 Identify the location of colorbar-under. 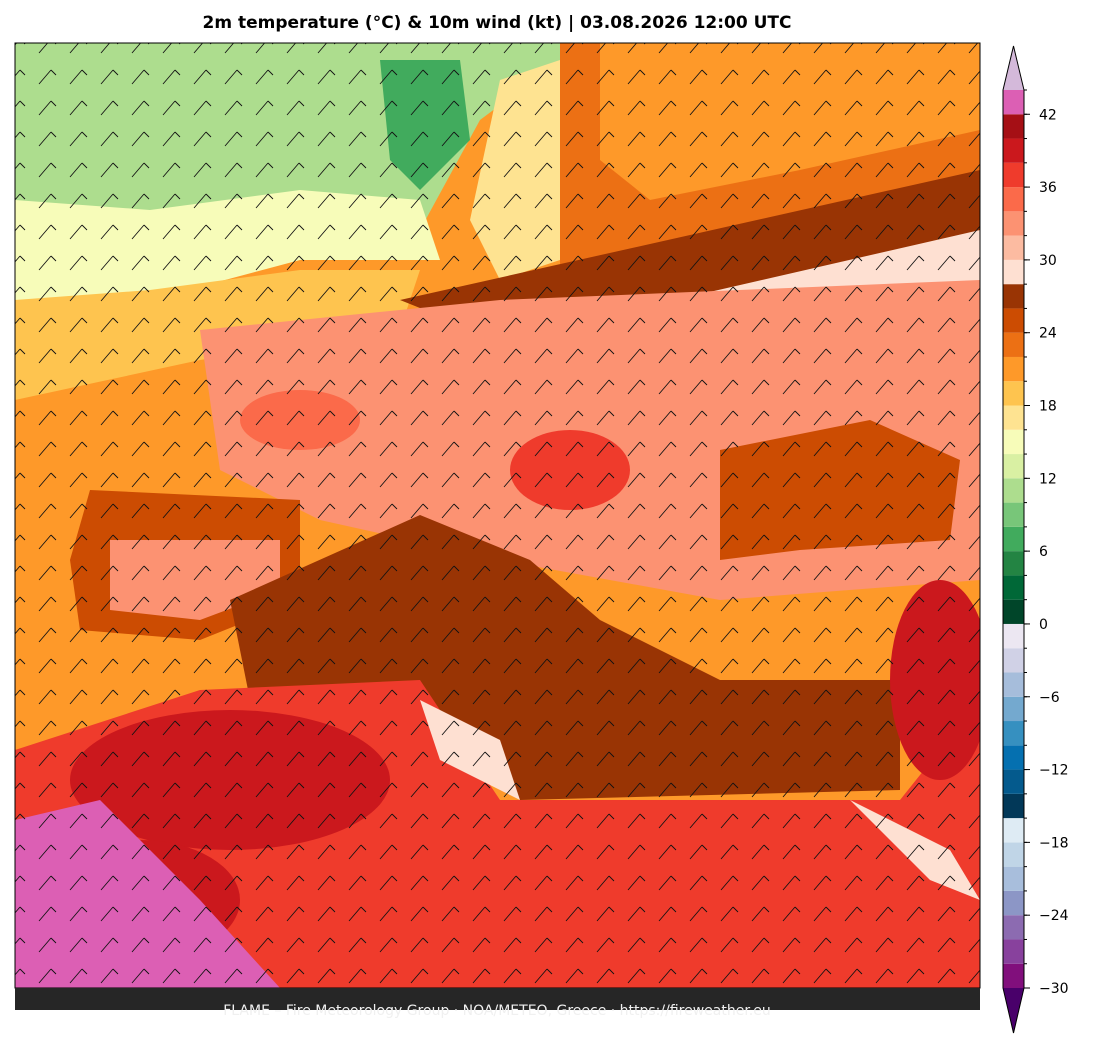
(1013, 1010).